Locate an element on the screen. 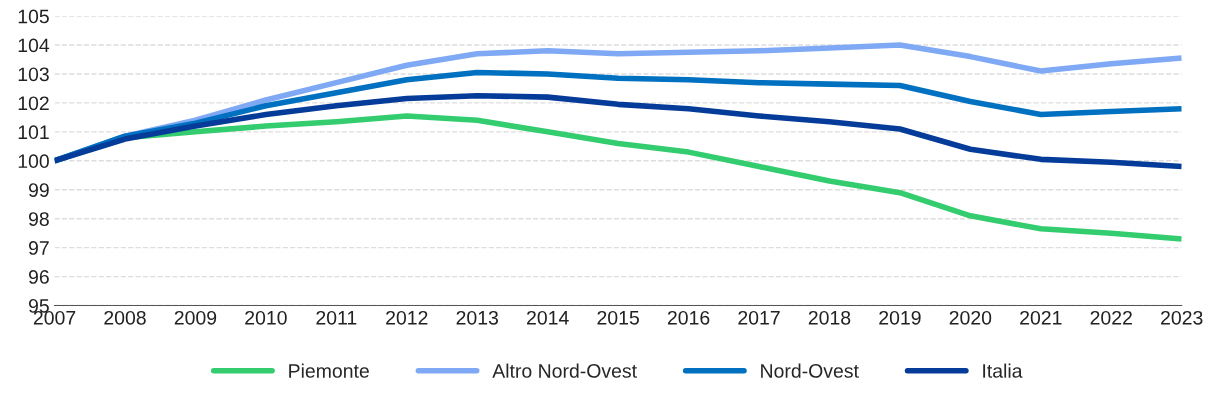 This screenshot has width=1212, height=402. x-tick-label: 2010 is located at coordinates (266, 317).